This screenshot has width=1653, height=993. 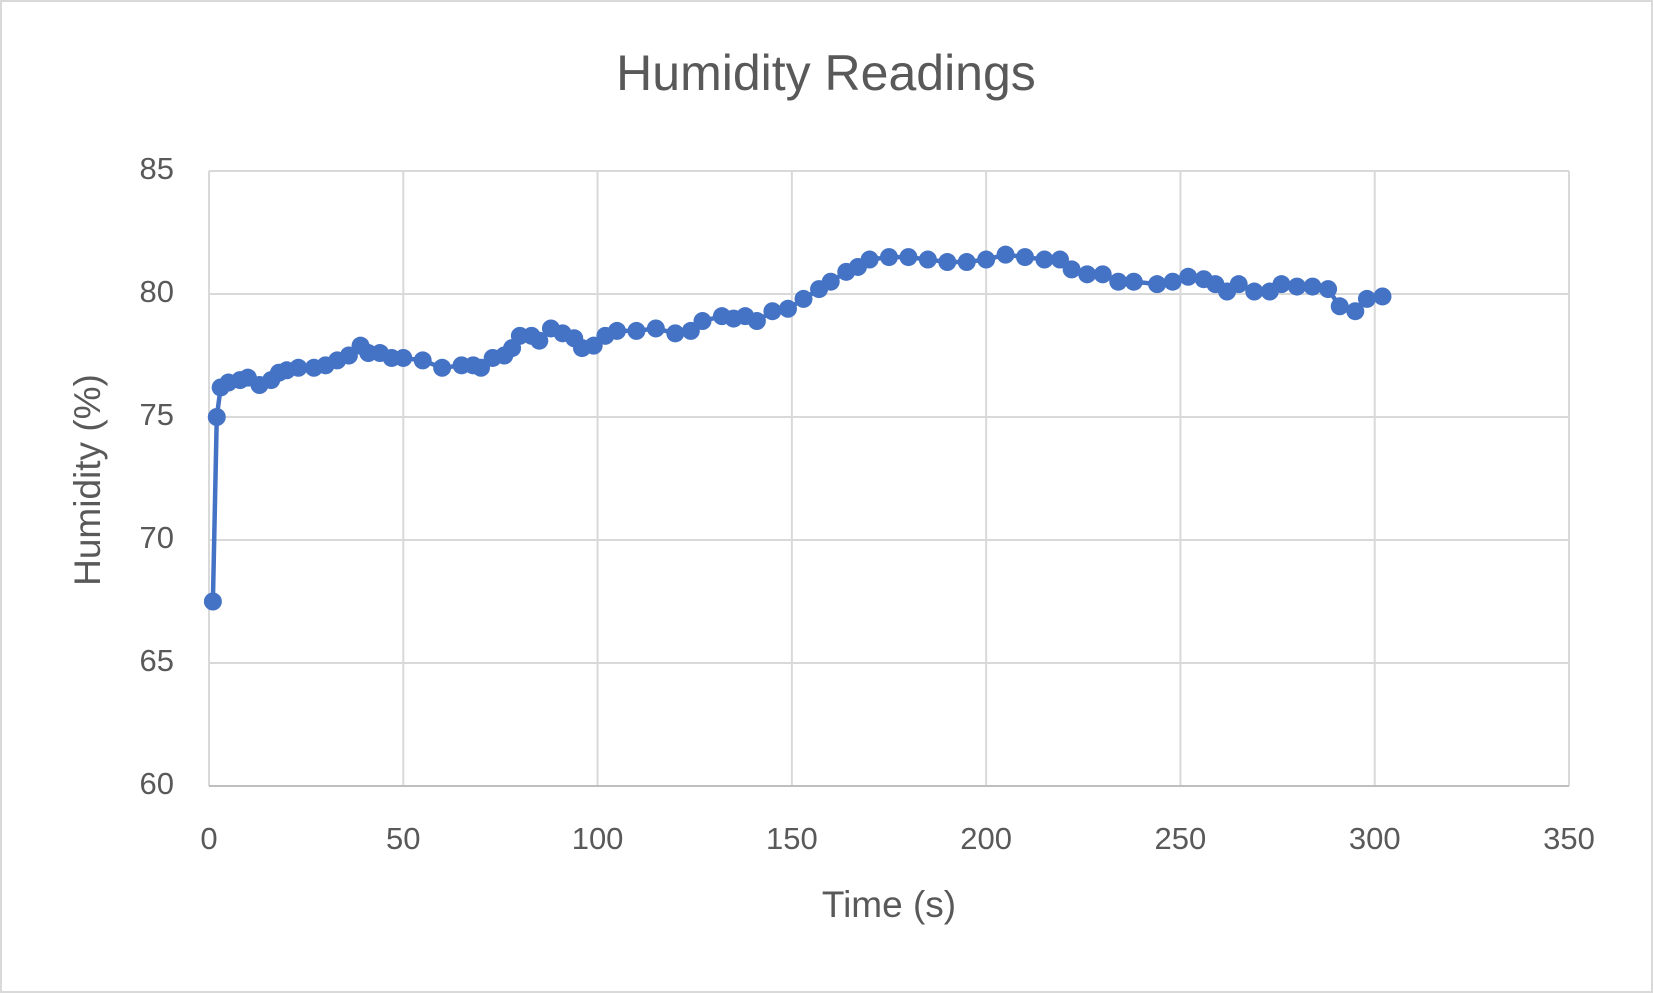 I want to click on x-tick-label: 350, so click(x=1569, y=838).